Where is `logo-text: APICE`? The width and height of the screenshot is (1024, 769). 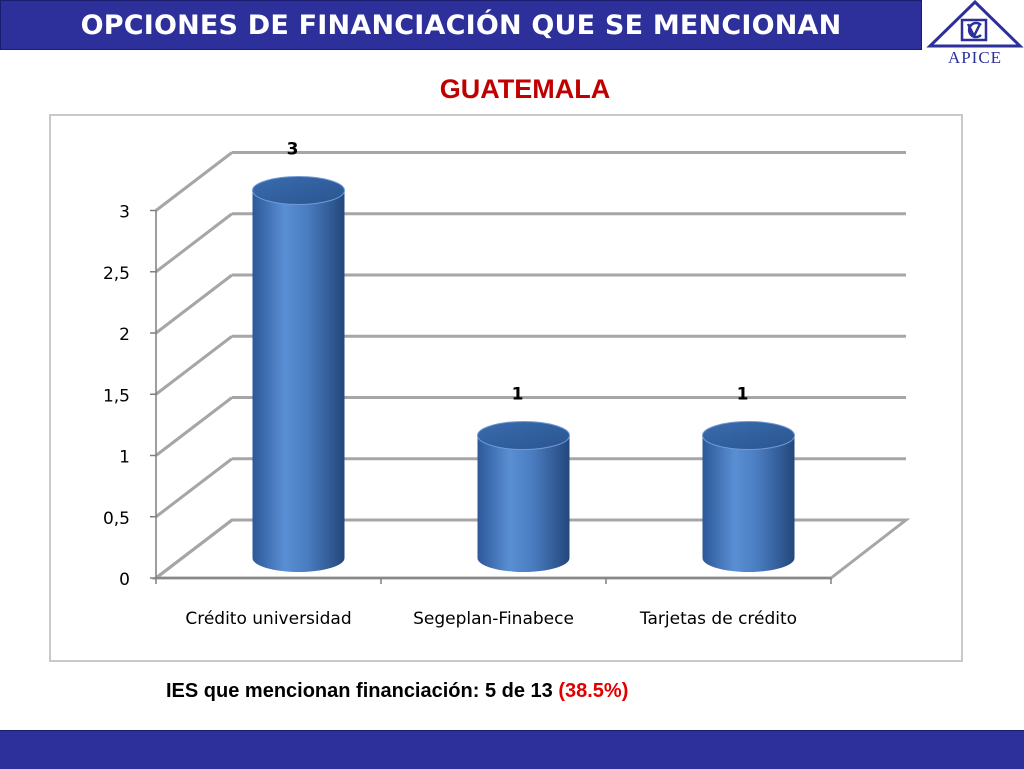 logo-text: APICE is located at coordinates (975, 57).